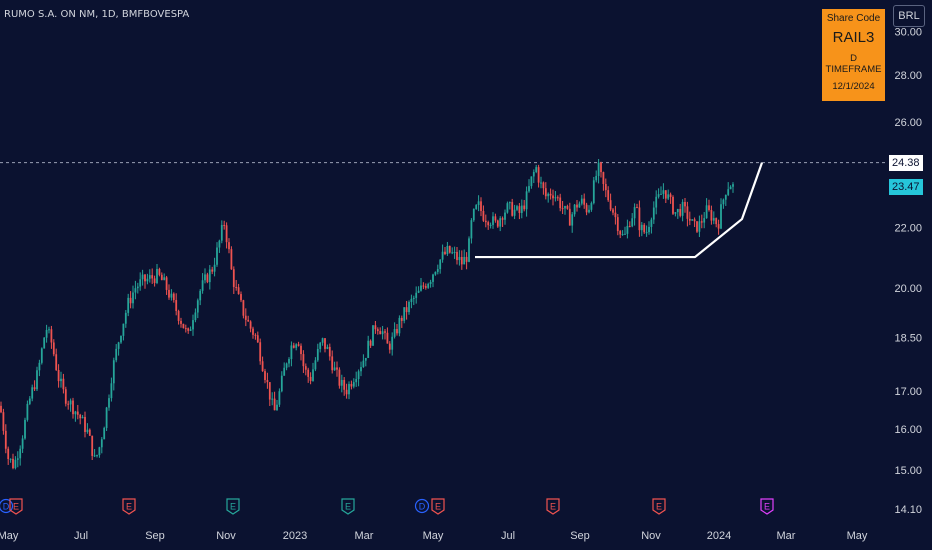 This screenshot has width=932, height=550. What do you see at coordinates (619, 210) in the screenshot?
I see `pattern-trend-line` at bounding box center [619, 210].